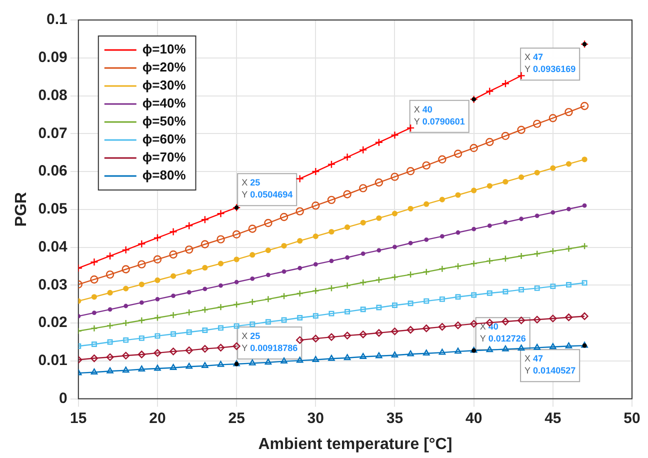 This screenshot has height=458, width=648. I want to click on y-tick-label: 0.07, so click(53, 133).